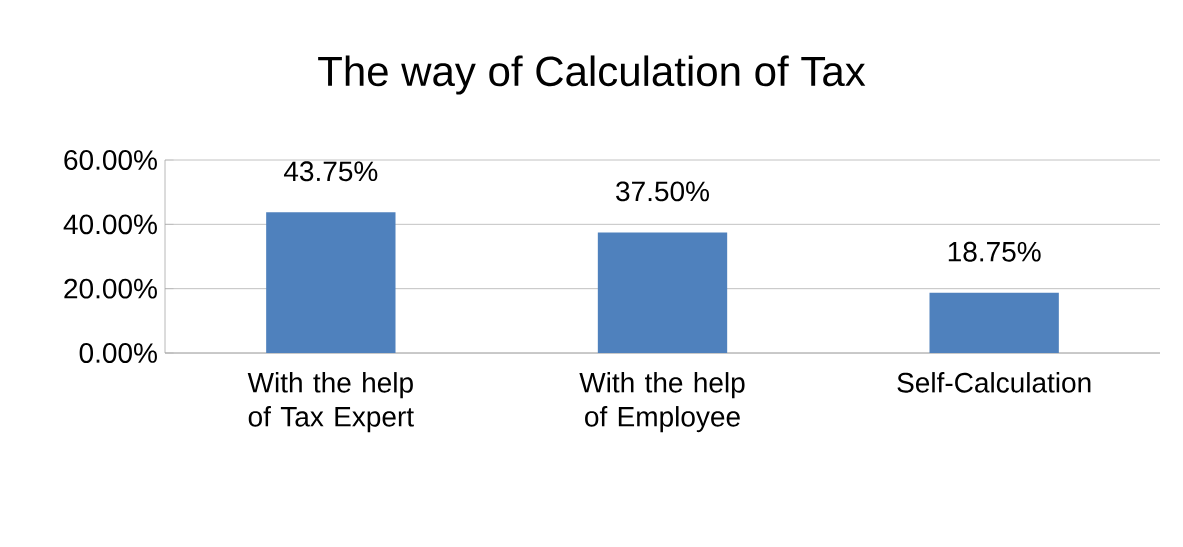 The width and height of the screenshot is (1183, 547). I want to click on y-tick-label: 0.00%, so click(118, 353).